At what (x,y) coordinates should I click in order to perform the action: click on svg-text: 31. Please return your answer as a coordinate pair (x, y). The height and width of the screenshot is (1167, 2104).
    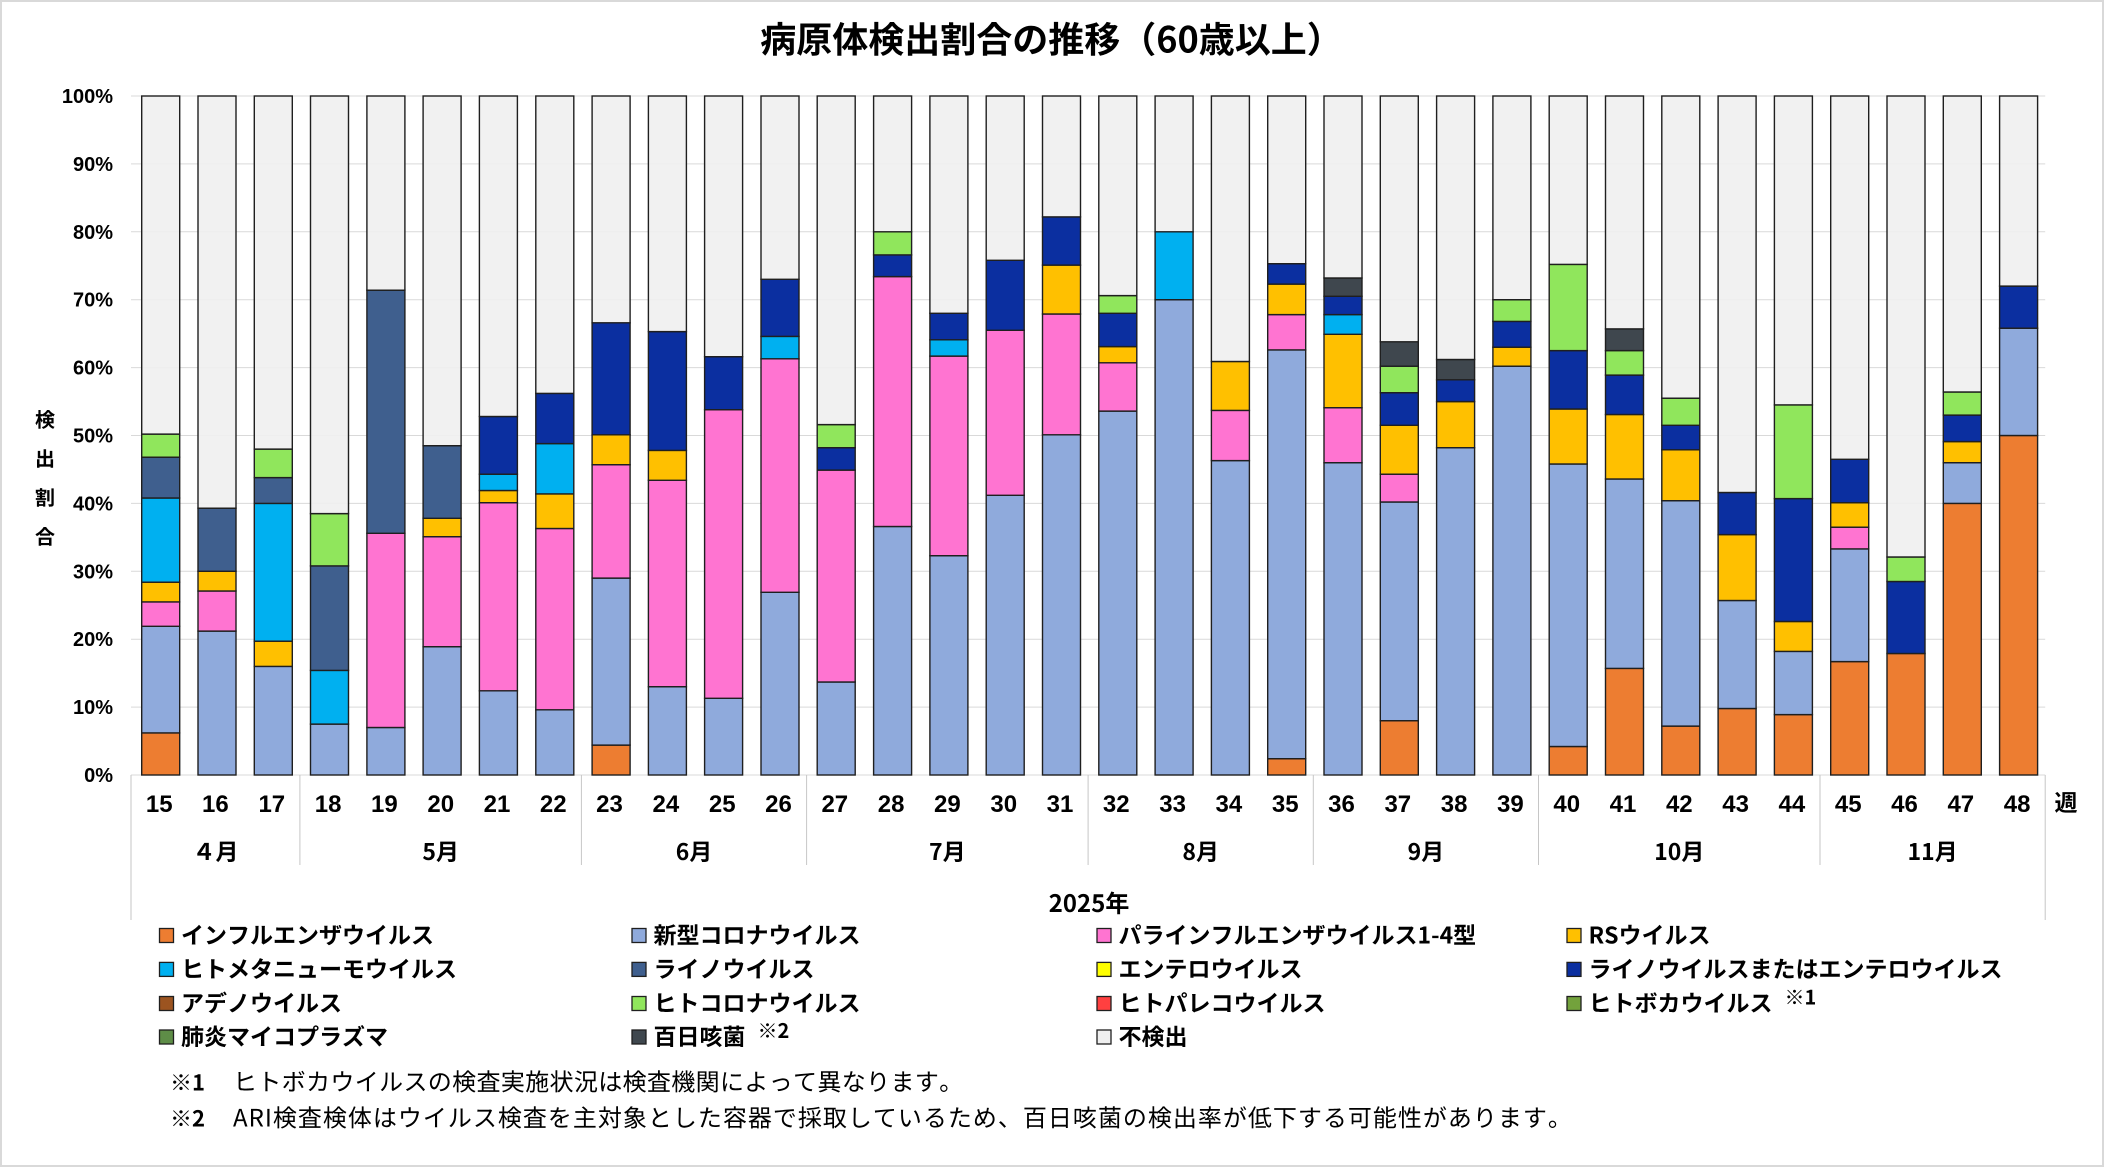
    Looking at the image, I should click on (1060, 804).